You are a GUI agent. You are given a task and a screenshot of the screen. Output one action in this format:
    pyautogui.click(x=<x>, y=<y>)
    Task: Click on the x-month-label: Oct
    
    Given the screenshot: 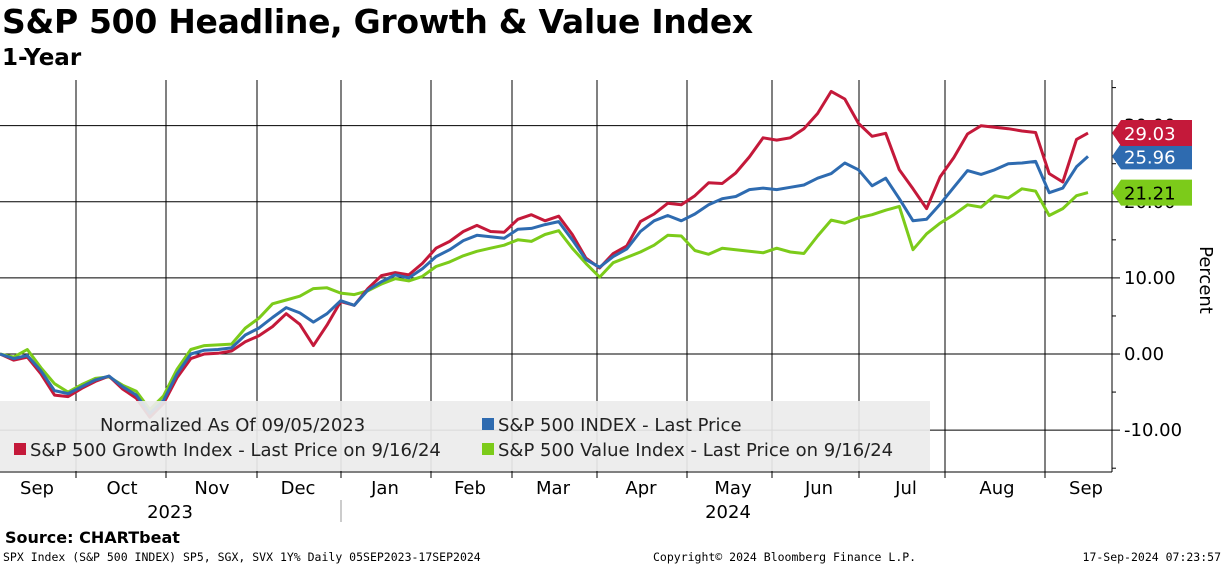 What is the action you would take?
    pyautogui.click(x=121, y=488)
    